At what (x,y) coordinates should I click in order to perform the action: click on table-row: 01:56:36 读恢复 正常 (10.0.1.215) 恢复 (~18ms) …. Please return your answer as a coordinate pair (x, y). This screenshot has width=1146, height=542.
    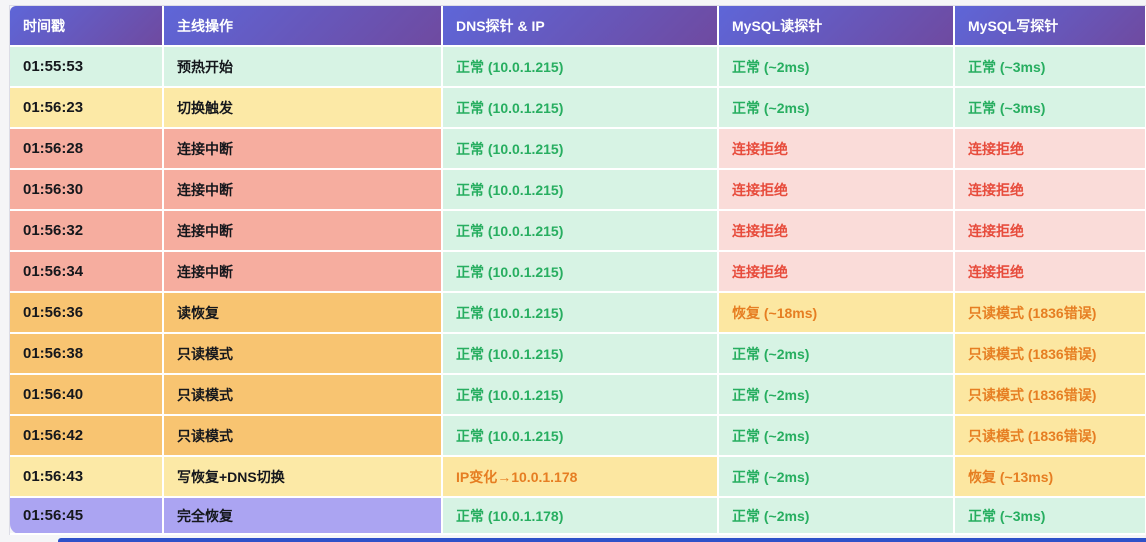
    Looking at the image, I should click on (578, 313).